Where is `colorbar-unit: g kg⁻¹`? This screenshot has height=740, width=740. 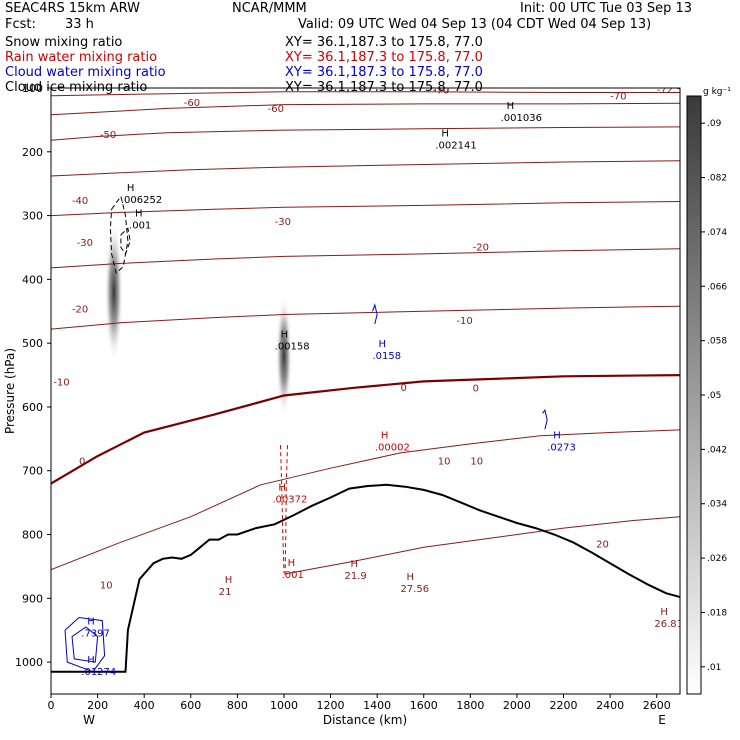 colorbar-unit: g kg⁻¹ is located at coordinates (717, 92).